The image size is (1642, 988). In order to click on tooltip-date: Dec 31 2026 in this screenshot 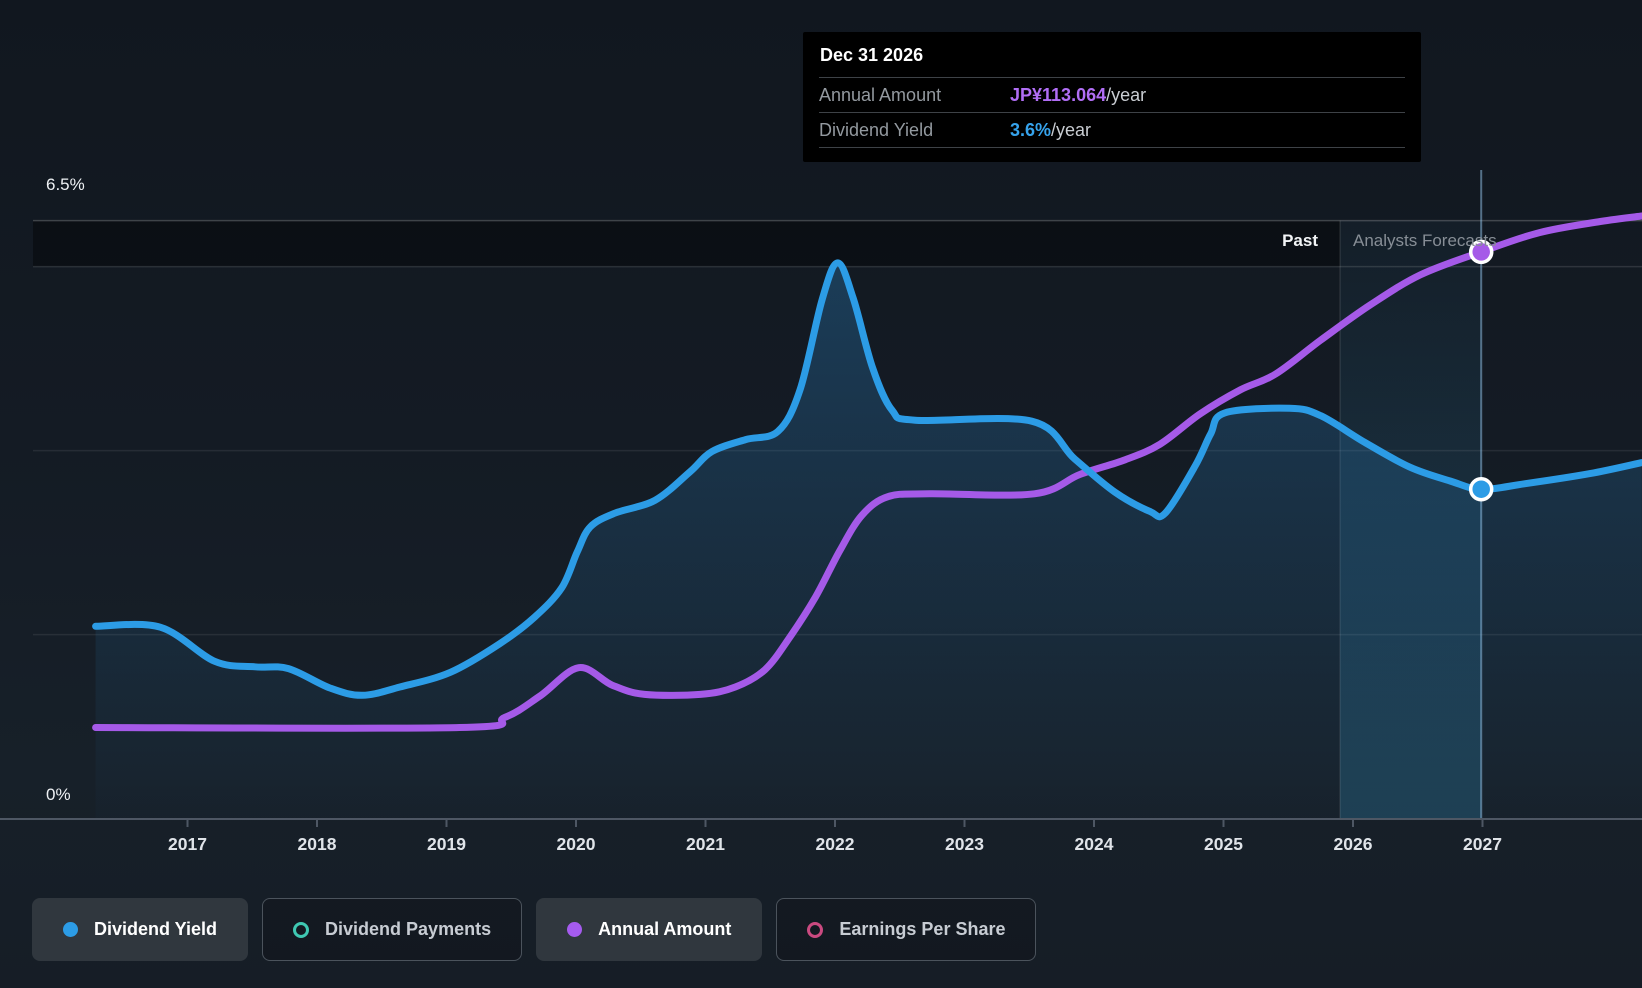, I will do `click(1112, 55)`.